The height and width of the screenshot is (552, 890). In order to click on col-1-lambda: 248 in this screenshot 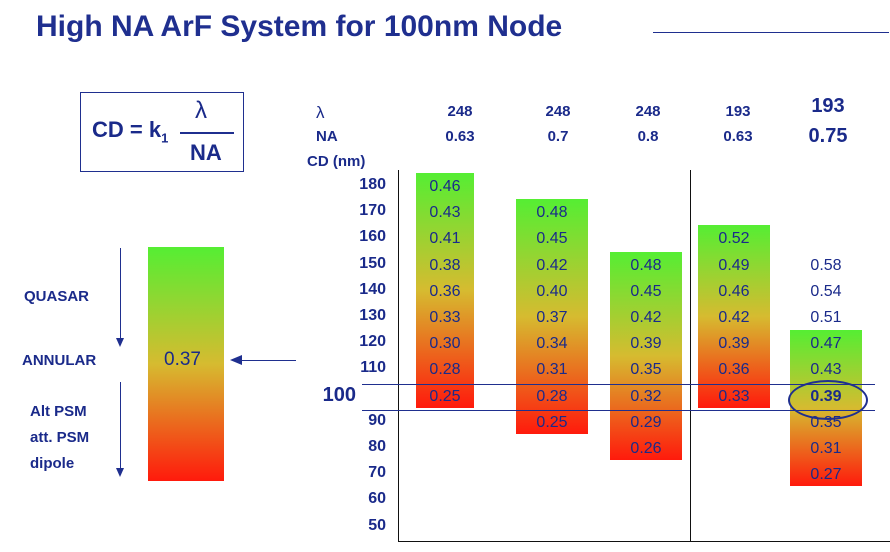, I will do `click(460, 111)`.